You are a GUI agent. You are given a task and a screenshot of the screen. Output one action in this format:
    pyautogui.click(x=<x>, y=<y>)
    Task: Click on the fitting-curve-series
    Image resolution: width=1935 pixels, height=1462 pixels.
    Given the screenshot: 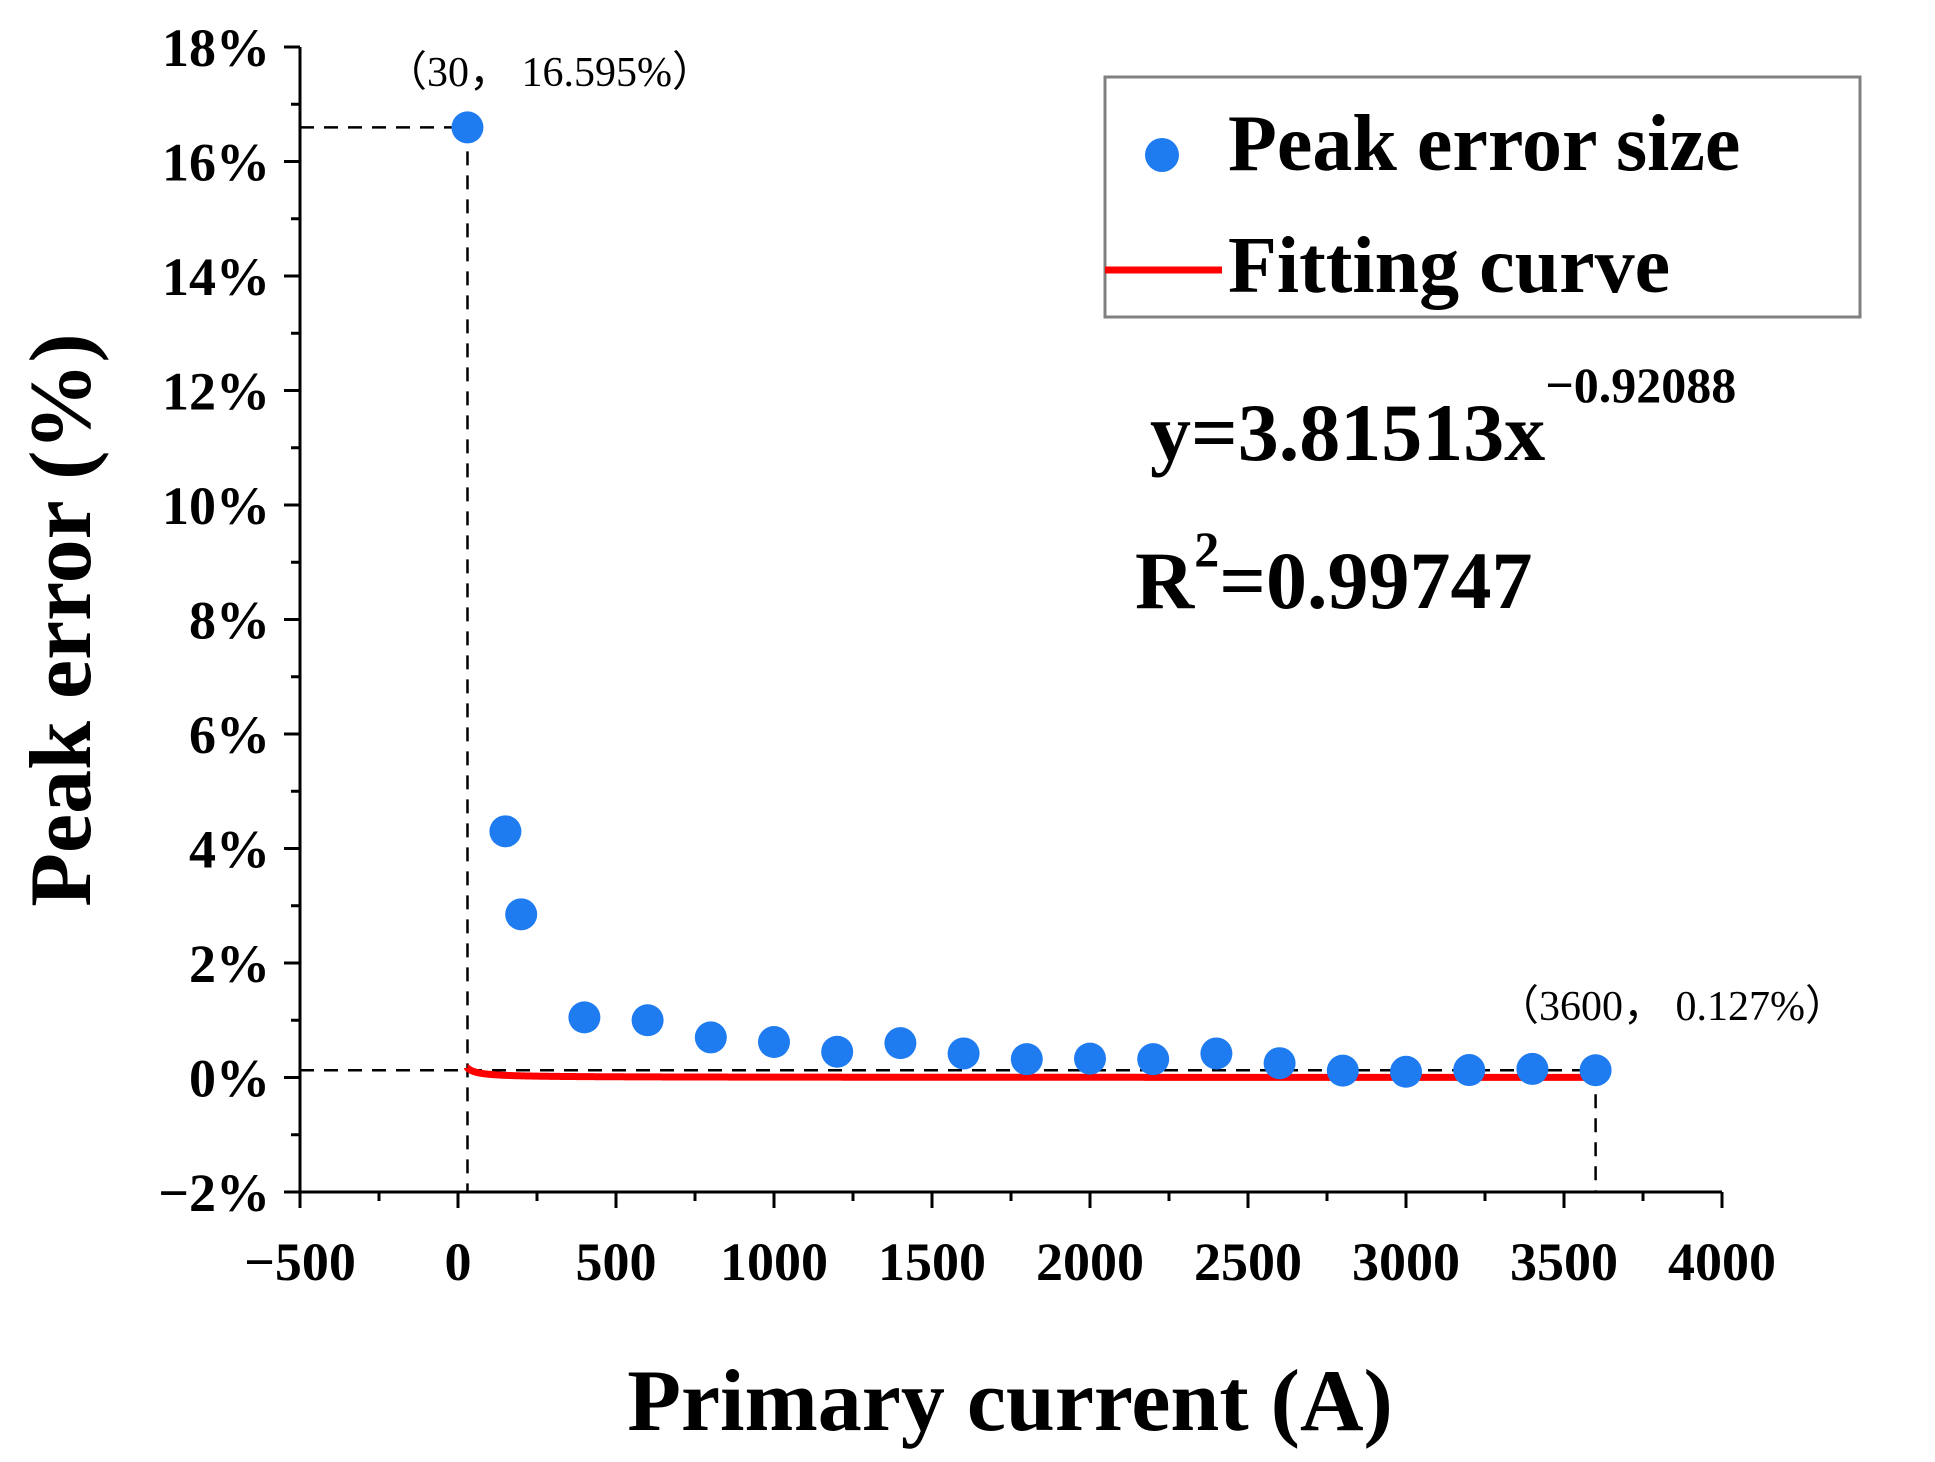 What is the action you would take?
    pyautogui.click(x=1029, y=1072)
    